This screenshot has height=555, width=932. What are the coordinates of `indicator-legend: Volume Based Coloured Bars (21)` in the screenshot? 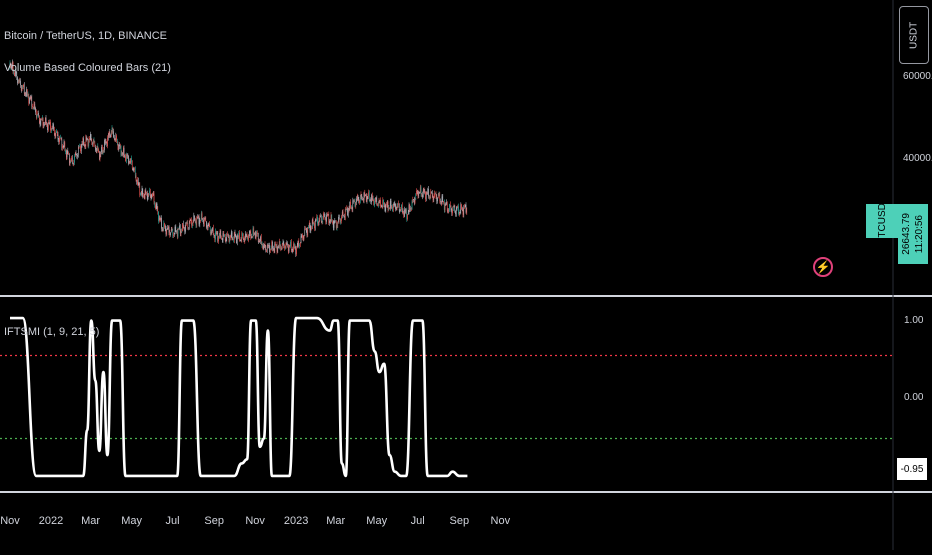 It's located at (87, 68).